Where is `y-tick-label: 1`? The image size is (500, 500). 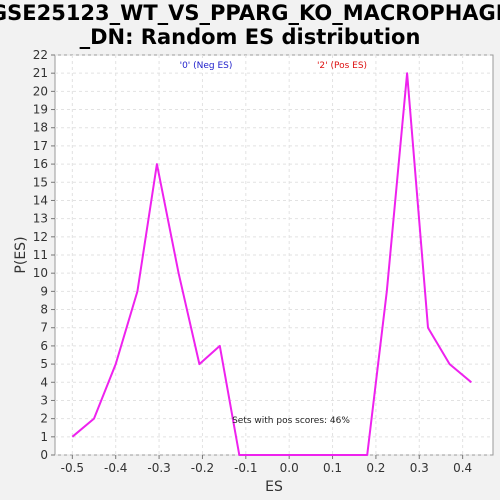
y-tick-label: 1 is located at coordinates (44, 437).